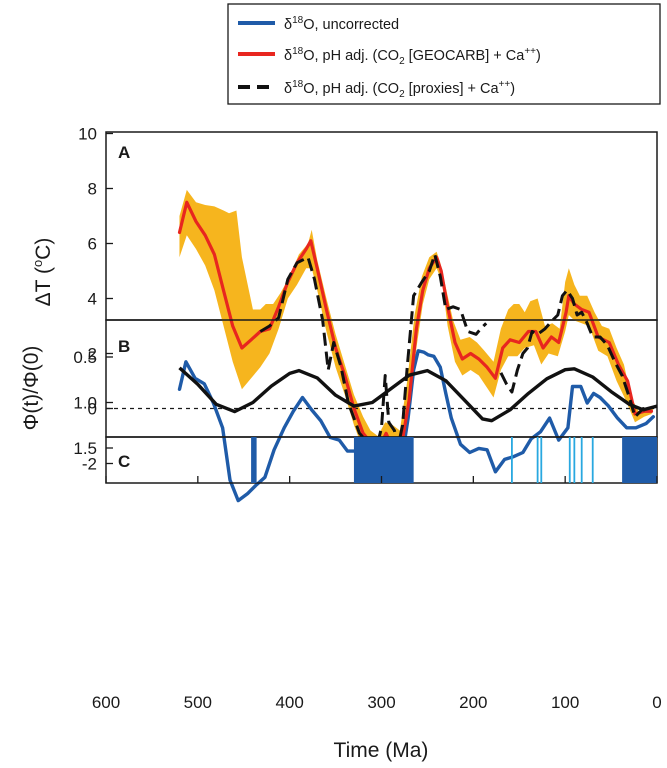 The height and width of the screenshot is (768, 667). I want to click on panel-a-letter: A, so click(124, 152).